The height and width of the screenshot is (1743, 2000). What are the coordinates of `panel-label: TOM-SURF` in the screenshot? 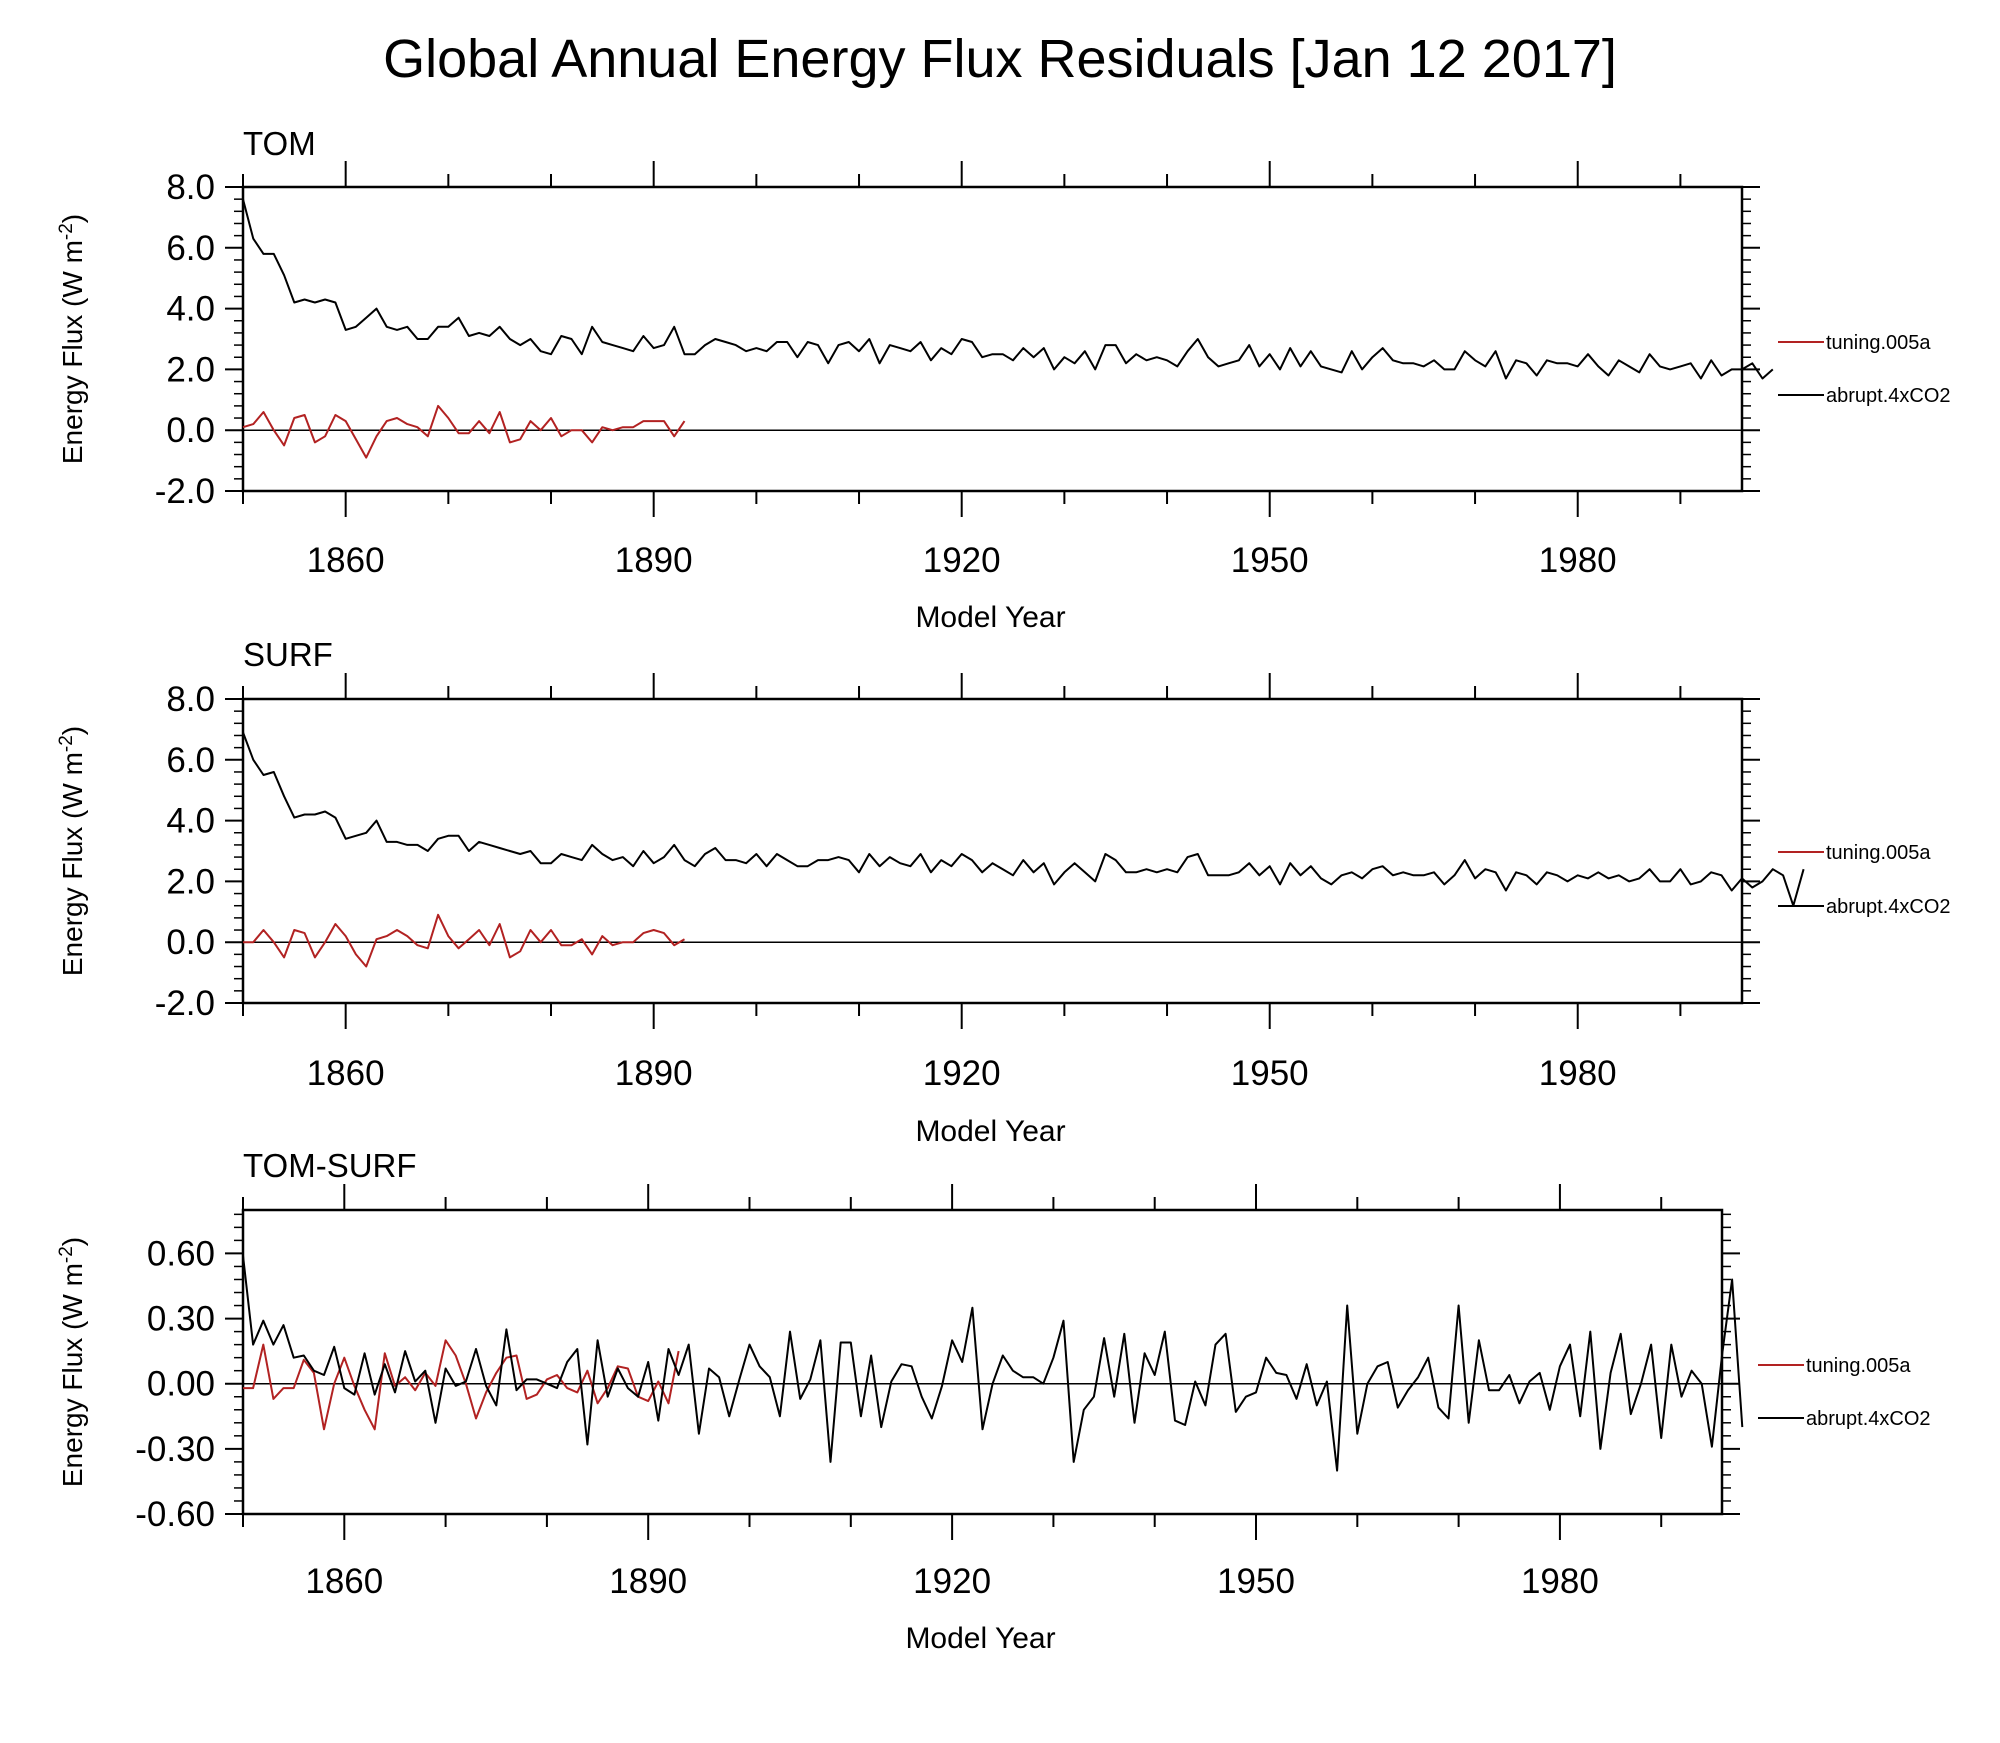 It's located at (330, 1165).